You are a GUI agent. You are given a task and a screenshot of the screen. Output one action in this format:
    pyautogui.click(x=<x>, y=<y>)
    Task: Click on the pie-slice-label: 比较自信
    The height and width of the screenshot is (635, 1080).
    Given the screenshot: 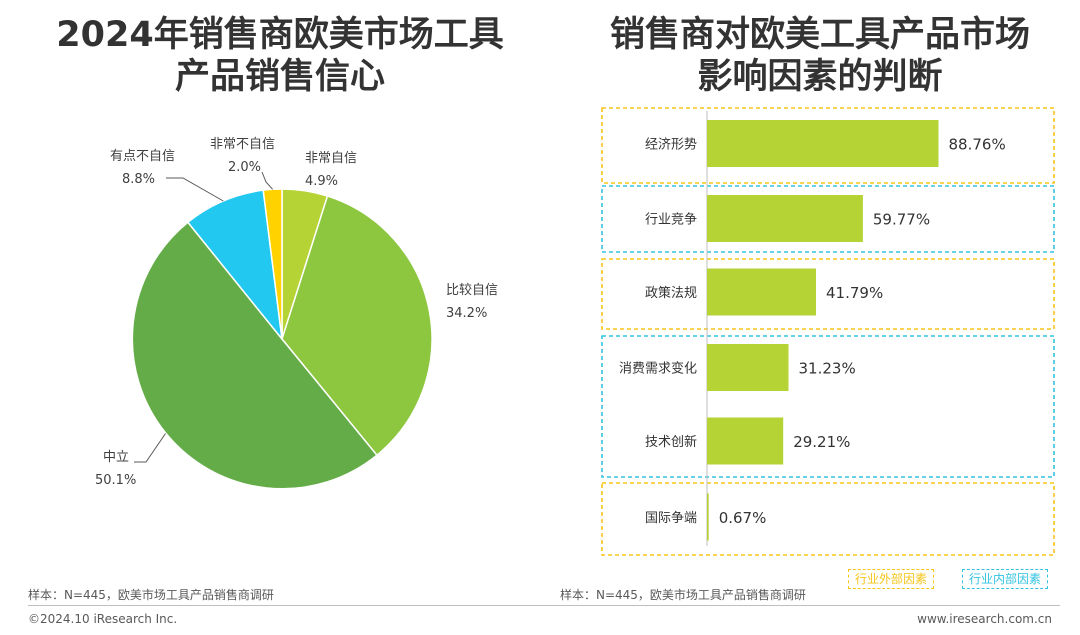 What is the action you would take?
    pyautogui.click(x=472, y=290)
    